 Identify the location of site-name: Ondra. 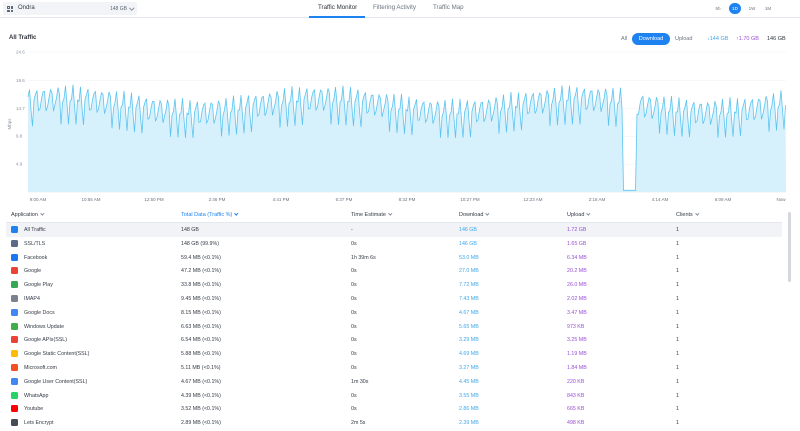
(26, 8).